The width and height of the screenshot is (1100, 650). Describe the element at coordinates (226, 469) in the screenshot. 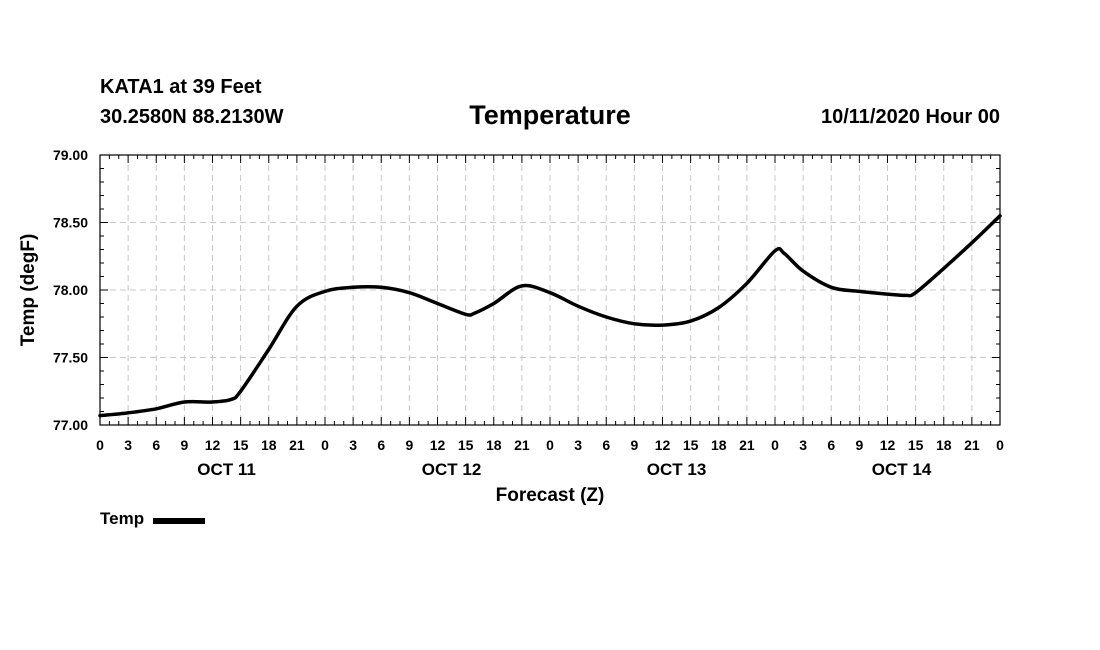

I see `x-day-label: OCT 11` at that location.